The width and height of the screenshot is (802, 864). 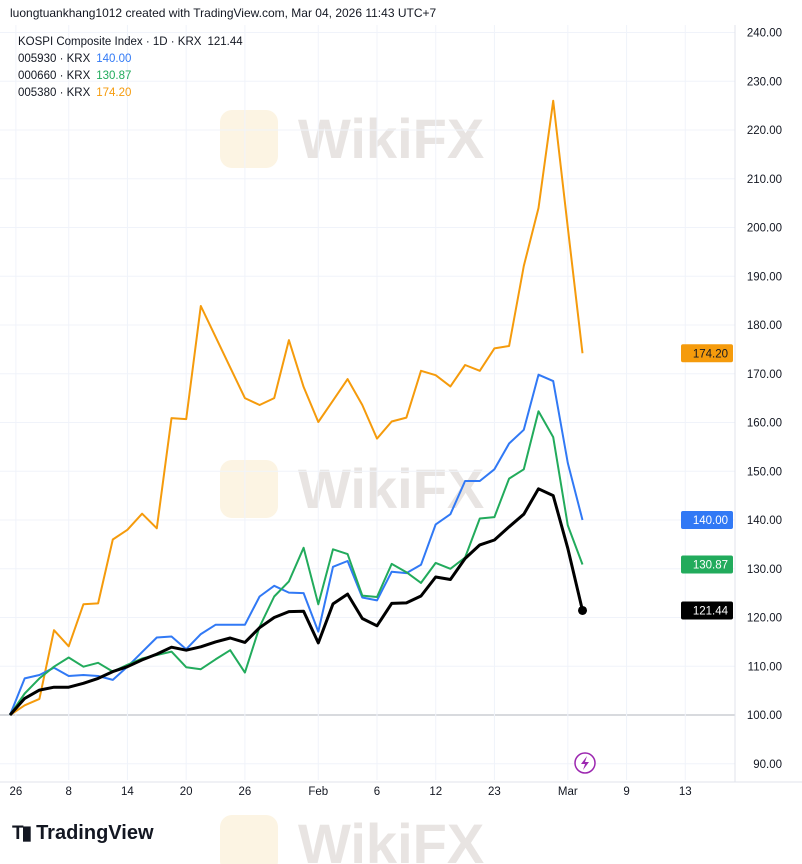 What do you see at coordinates (69, 792) in the screenshot?
I see `x-tick-label: 8` at bounding box center [69, 792].